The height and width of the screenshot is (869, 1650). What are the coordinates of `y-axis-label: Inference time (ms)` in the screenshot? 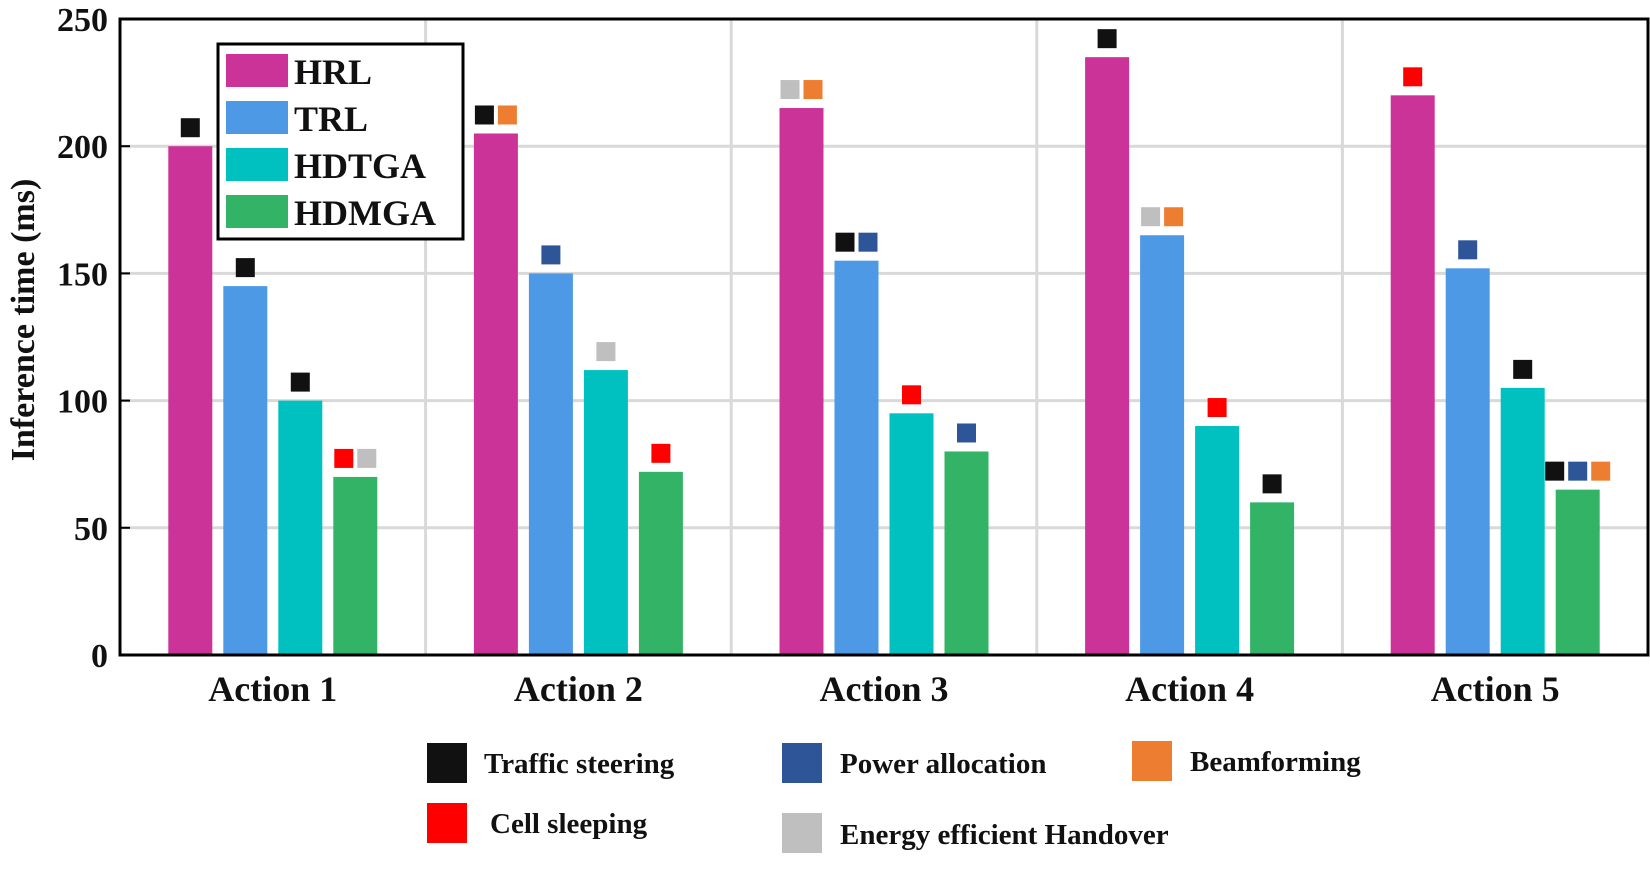 It's located at (23, 320).